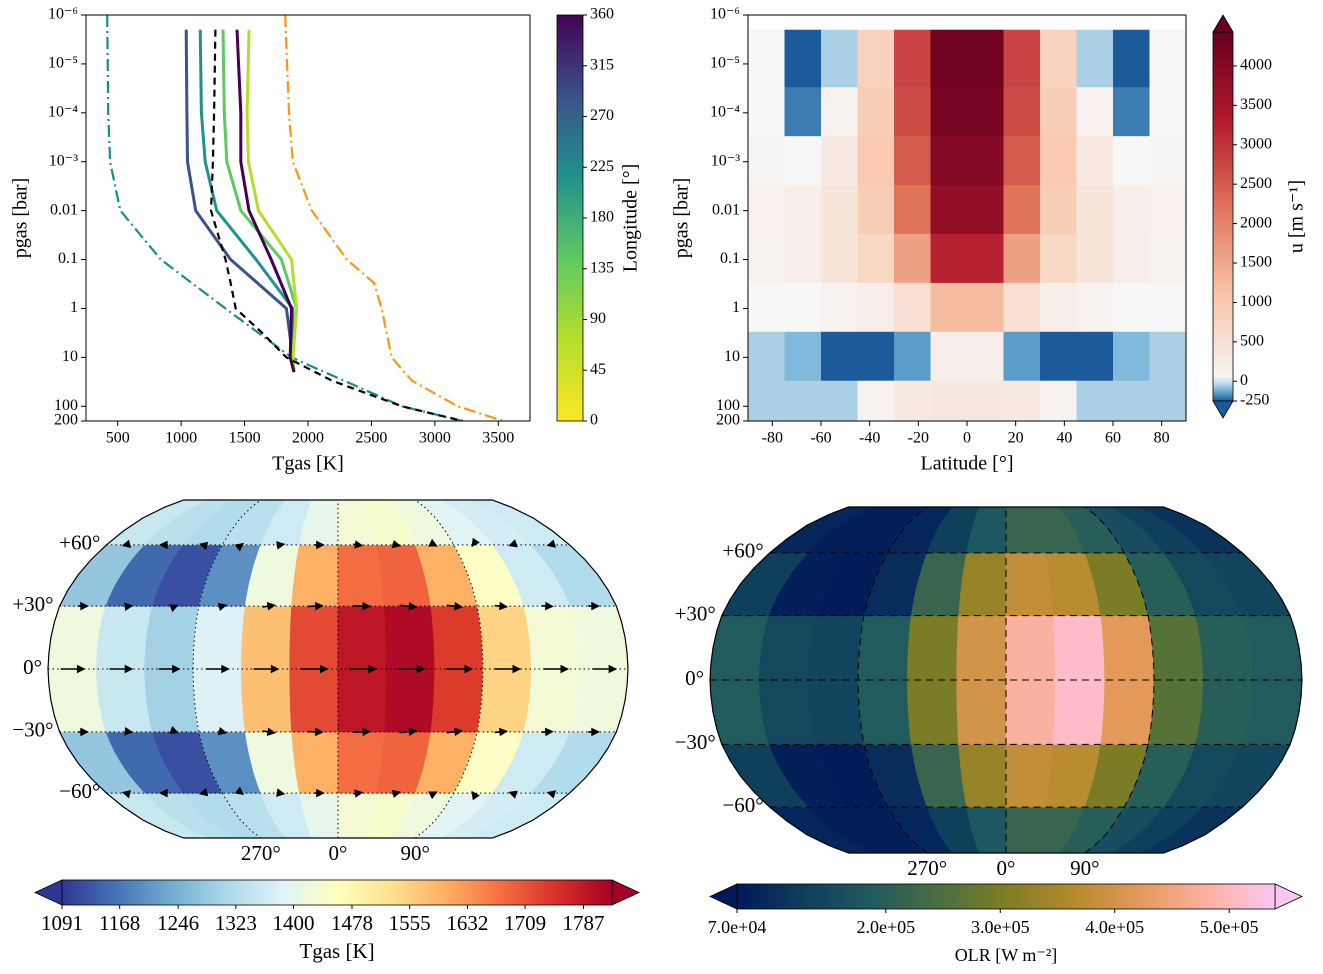 The image size is (1323, 974). I want to click on x-tick-label: 60, so click(1113, 438).